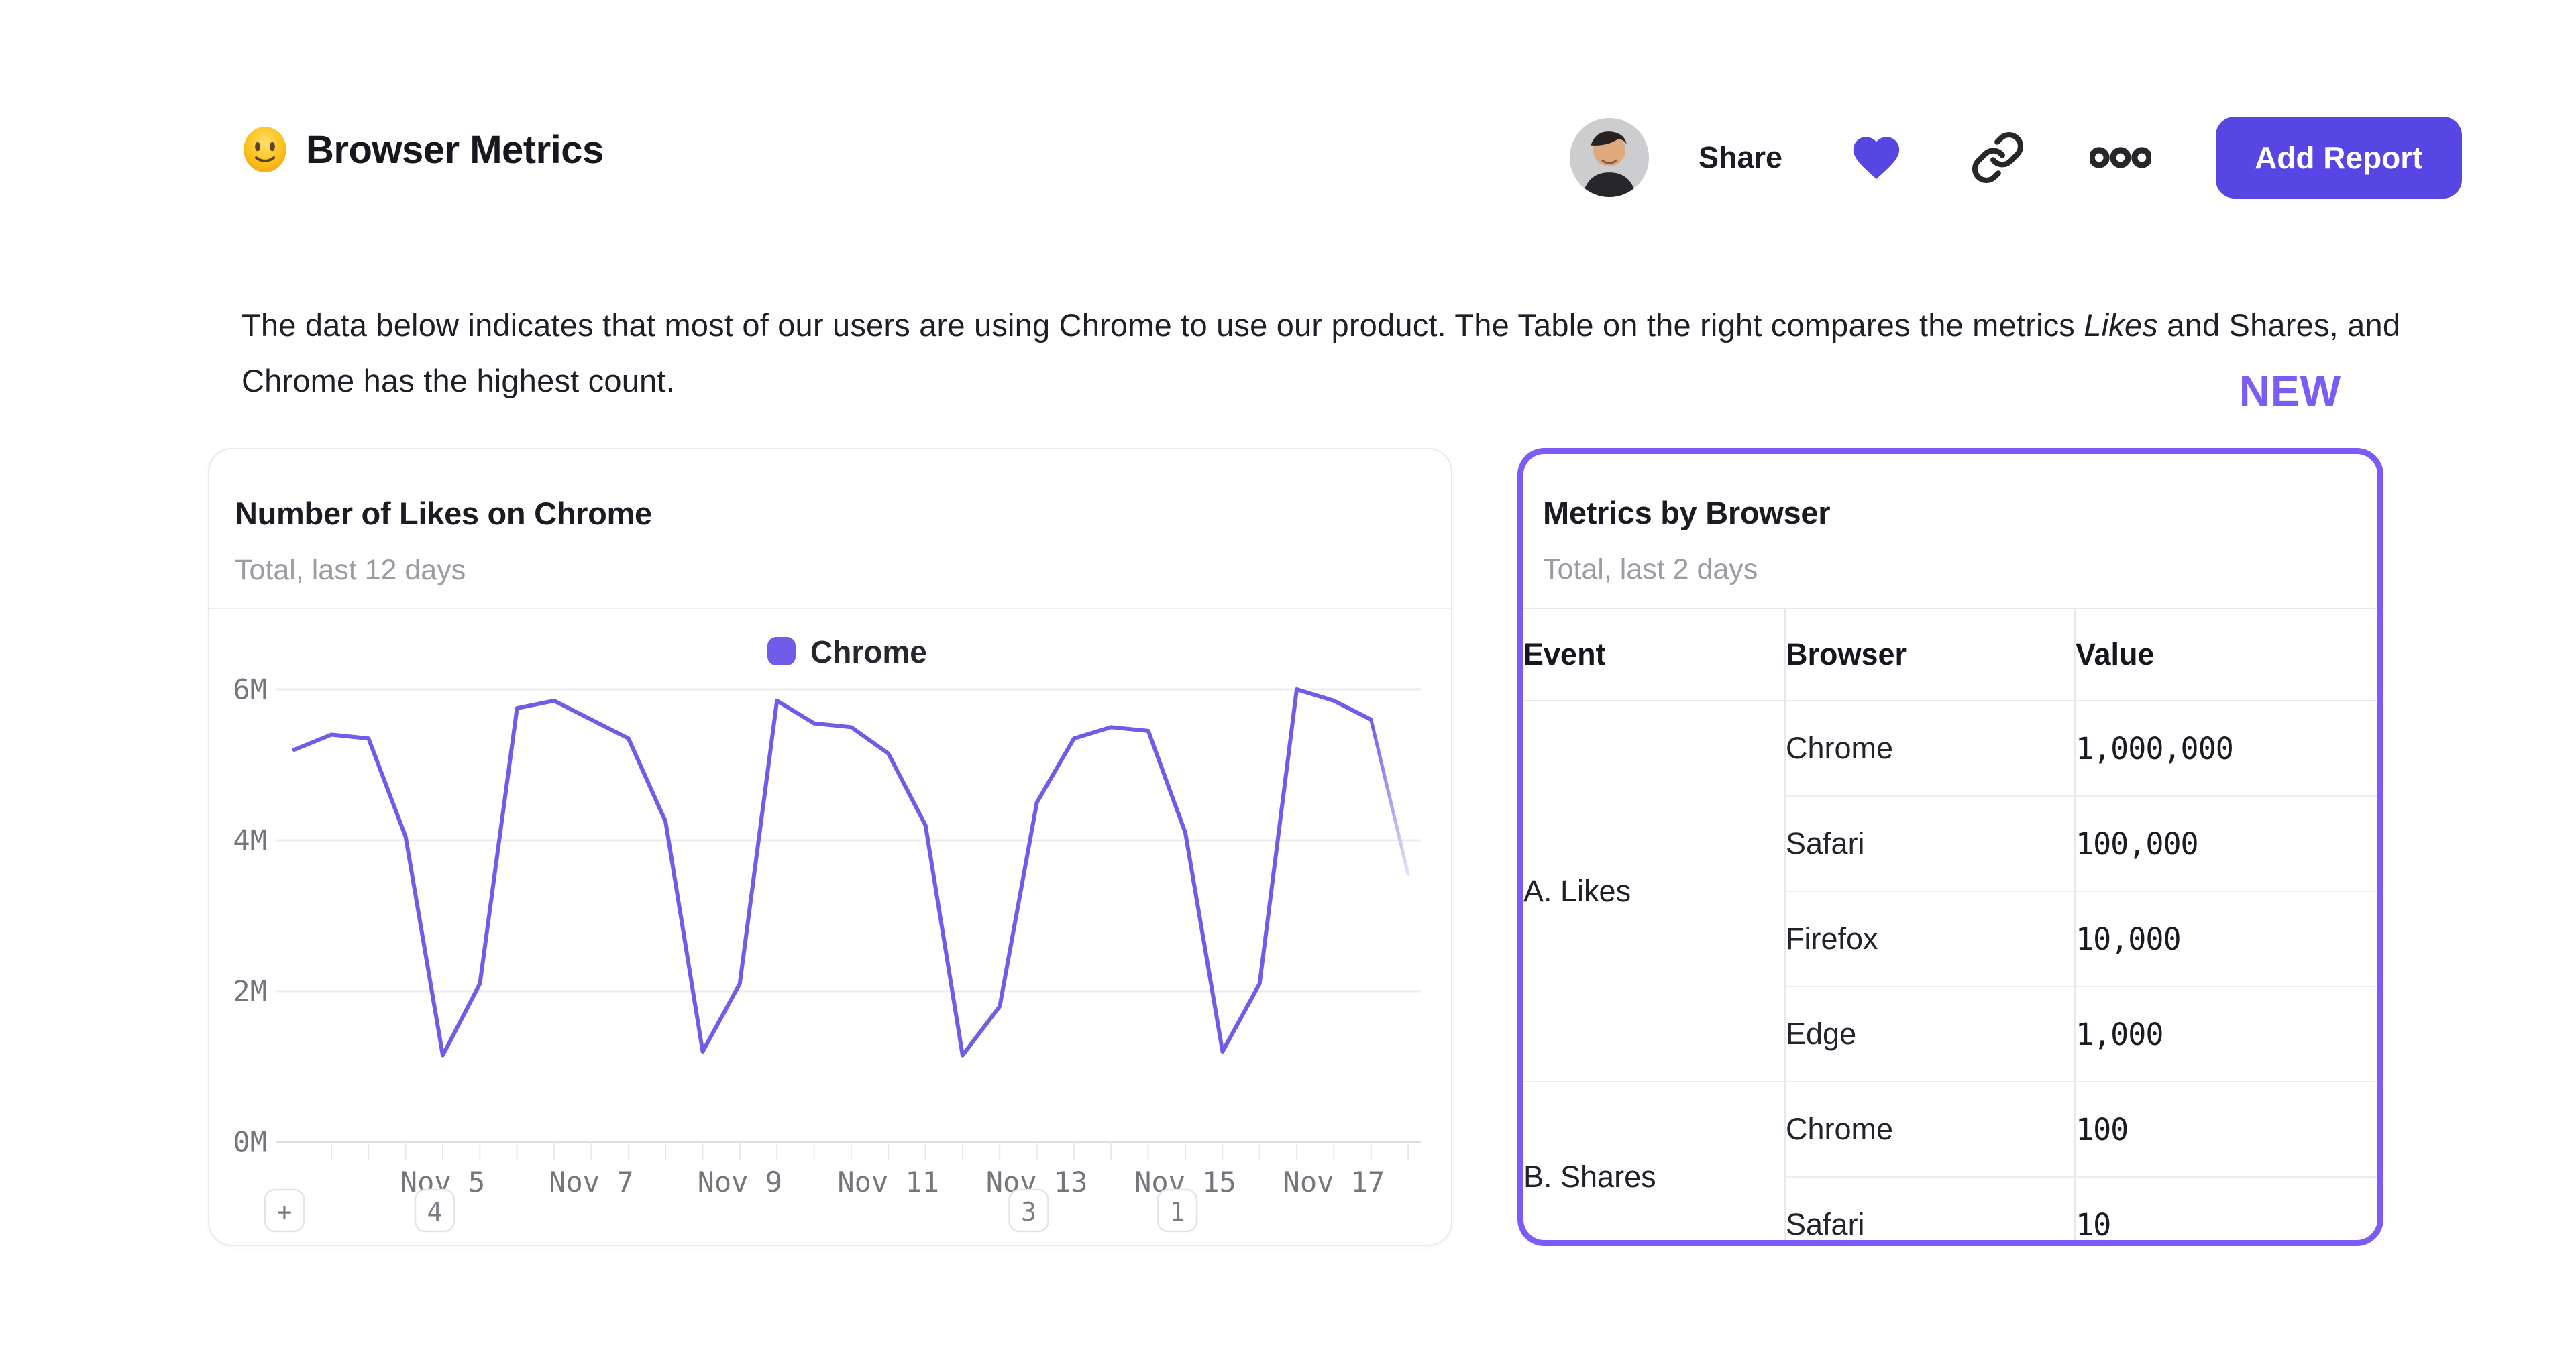  What do you see at coordinates (1654, 654) in the screenshot?
I see `column-header-event: Event` at bounding box center [1654, 654].